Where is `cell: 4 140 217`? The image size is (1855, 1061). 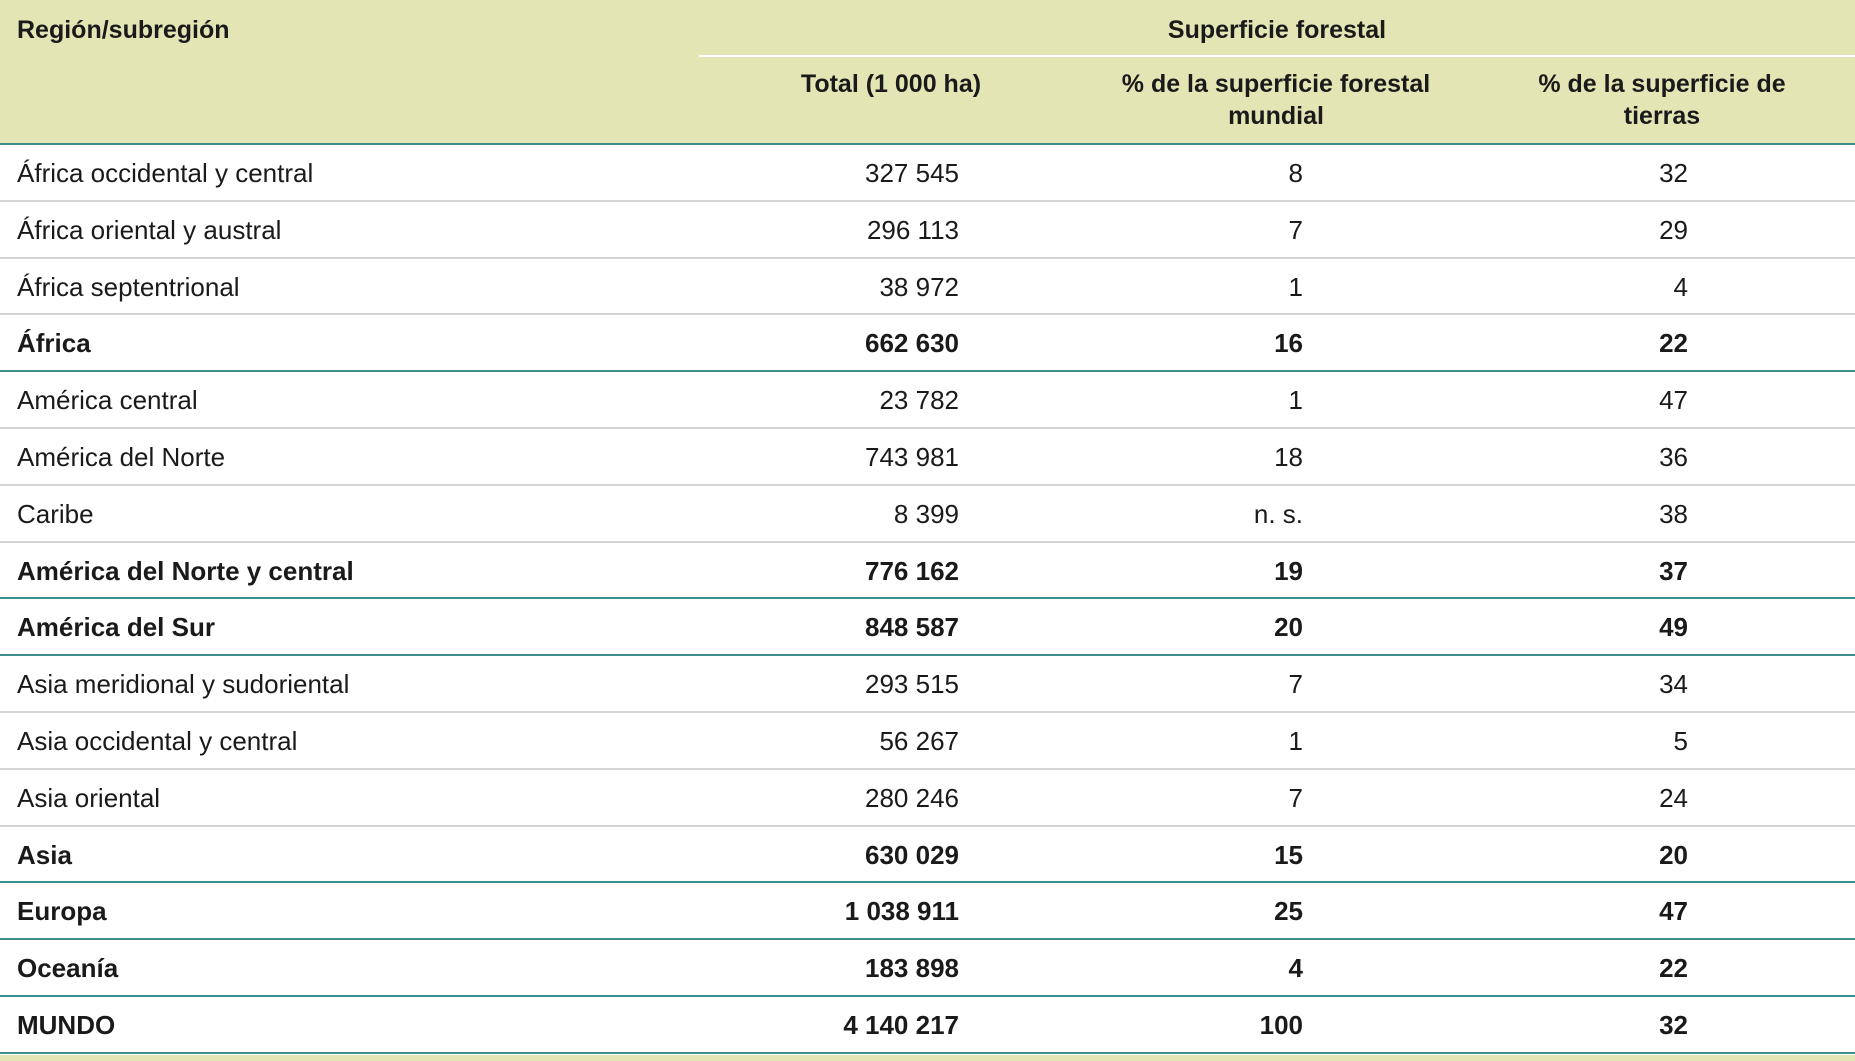
cell: 4 140 217 is located at coordinates (901, 1025).